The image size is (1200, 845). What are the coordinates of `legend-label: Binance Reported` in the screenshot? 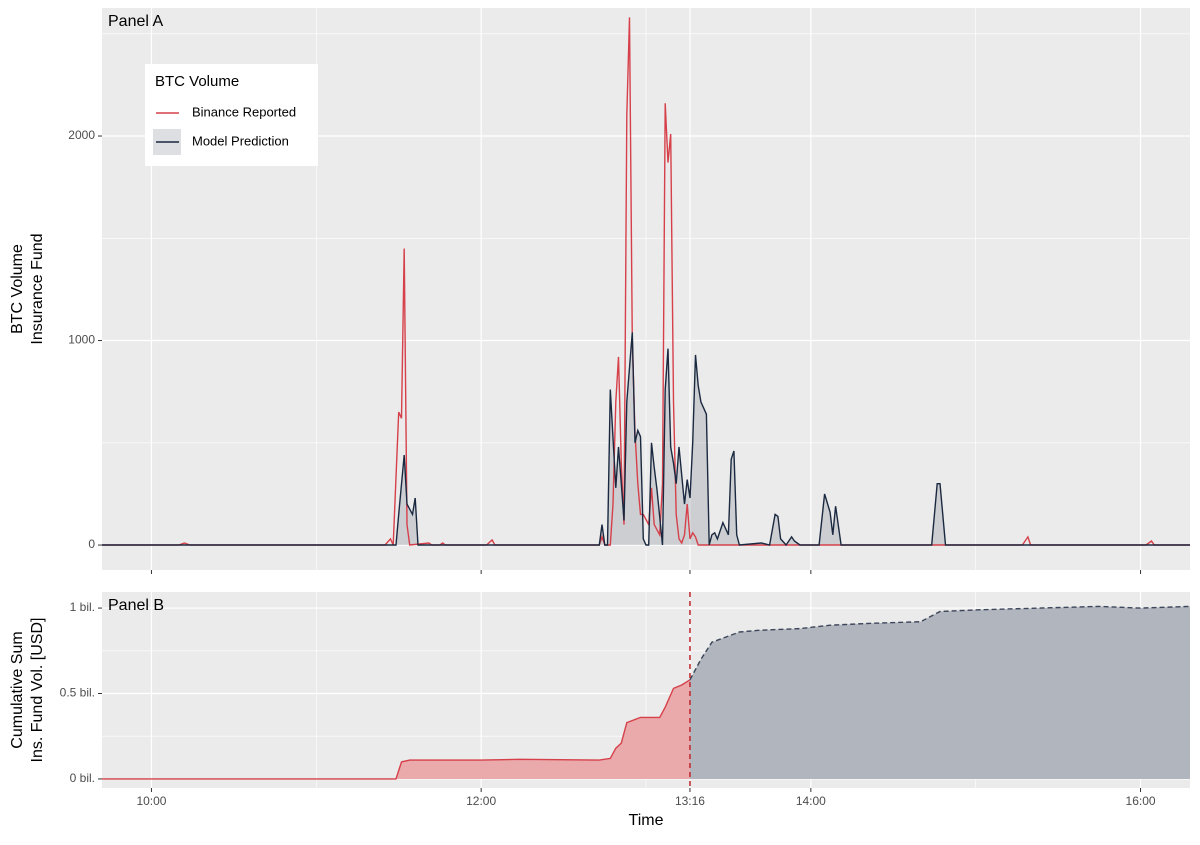 It's located at (244, 111).